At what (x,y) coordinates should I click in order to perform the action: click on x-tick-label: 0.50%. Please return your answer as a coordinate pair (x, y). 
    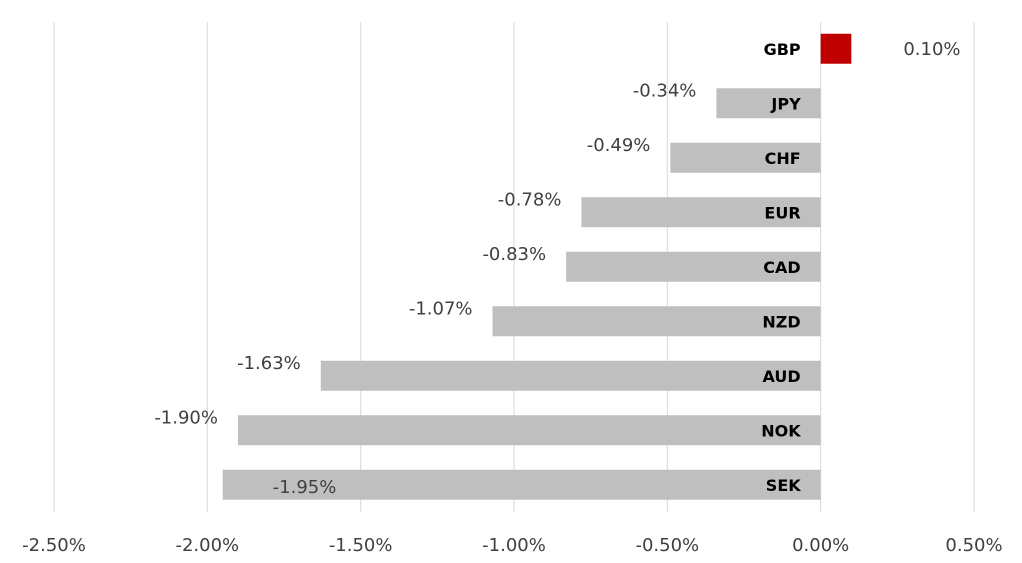
    Looking at the image, I should click on (973, 545).